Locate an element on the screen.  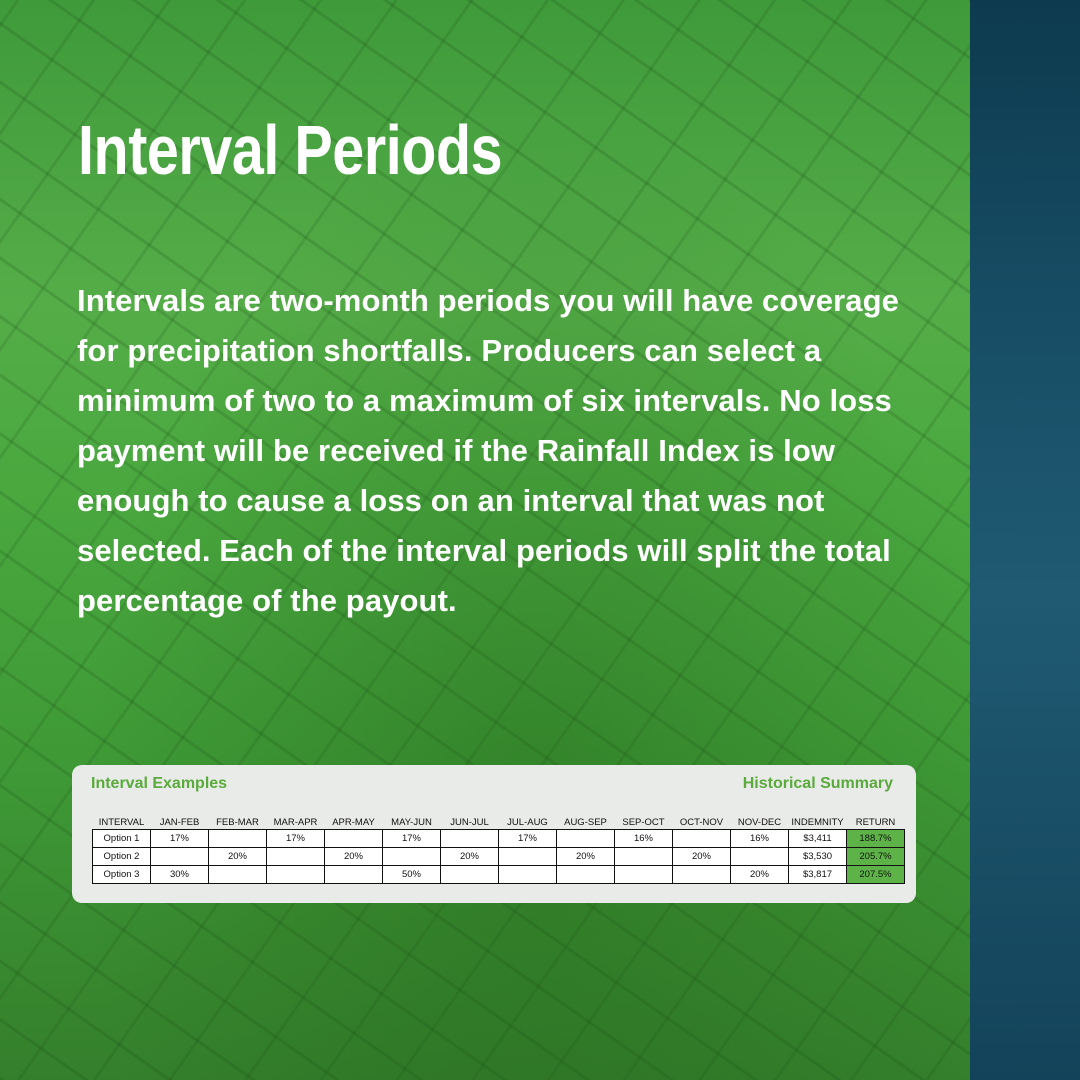
return-cell: 188.7% is located at coordinates (875, 838).